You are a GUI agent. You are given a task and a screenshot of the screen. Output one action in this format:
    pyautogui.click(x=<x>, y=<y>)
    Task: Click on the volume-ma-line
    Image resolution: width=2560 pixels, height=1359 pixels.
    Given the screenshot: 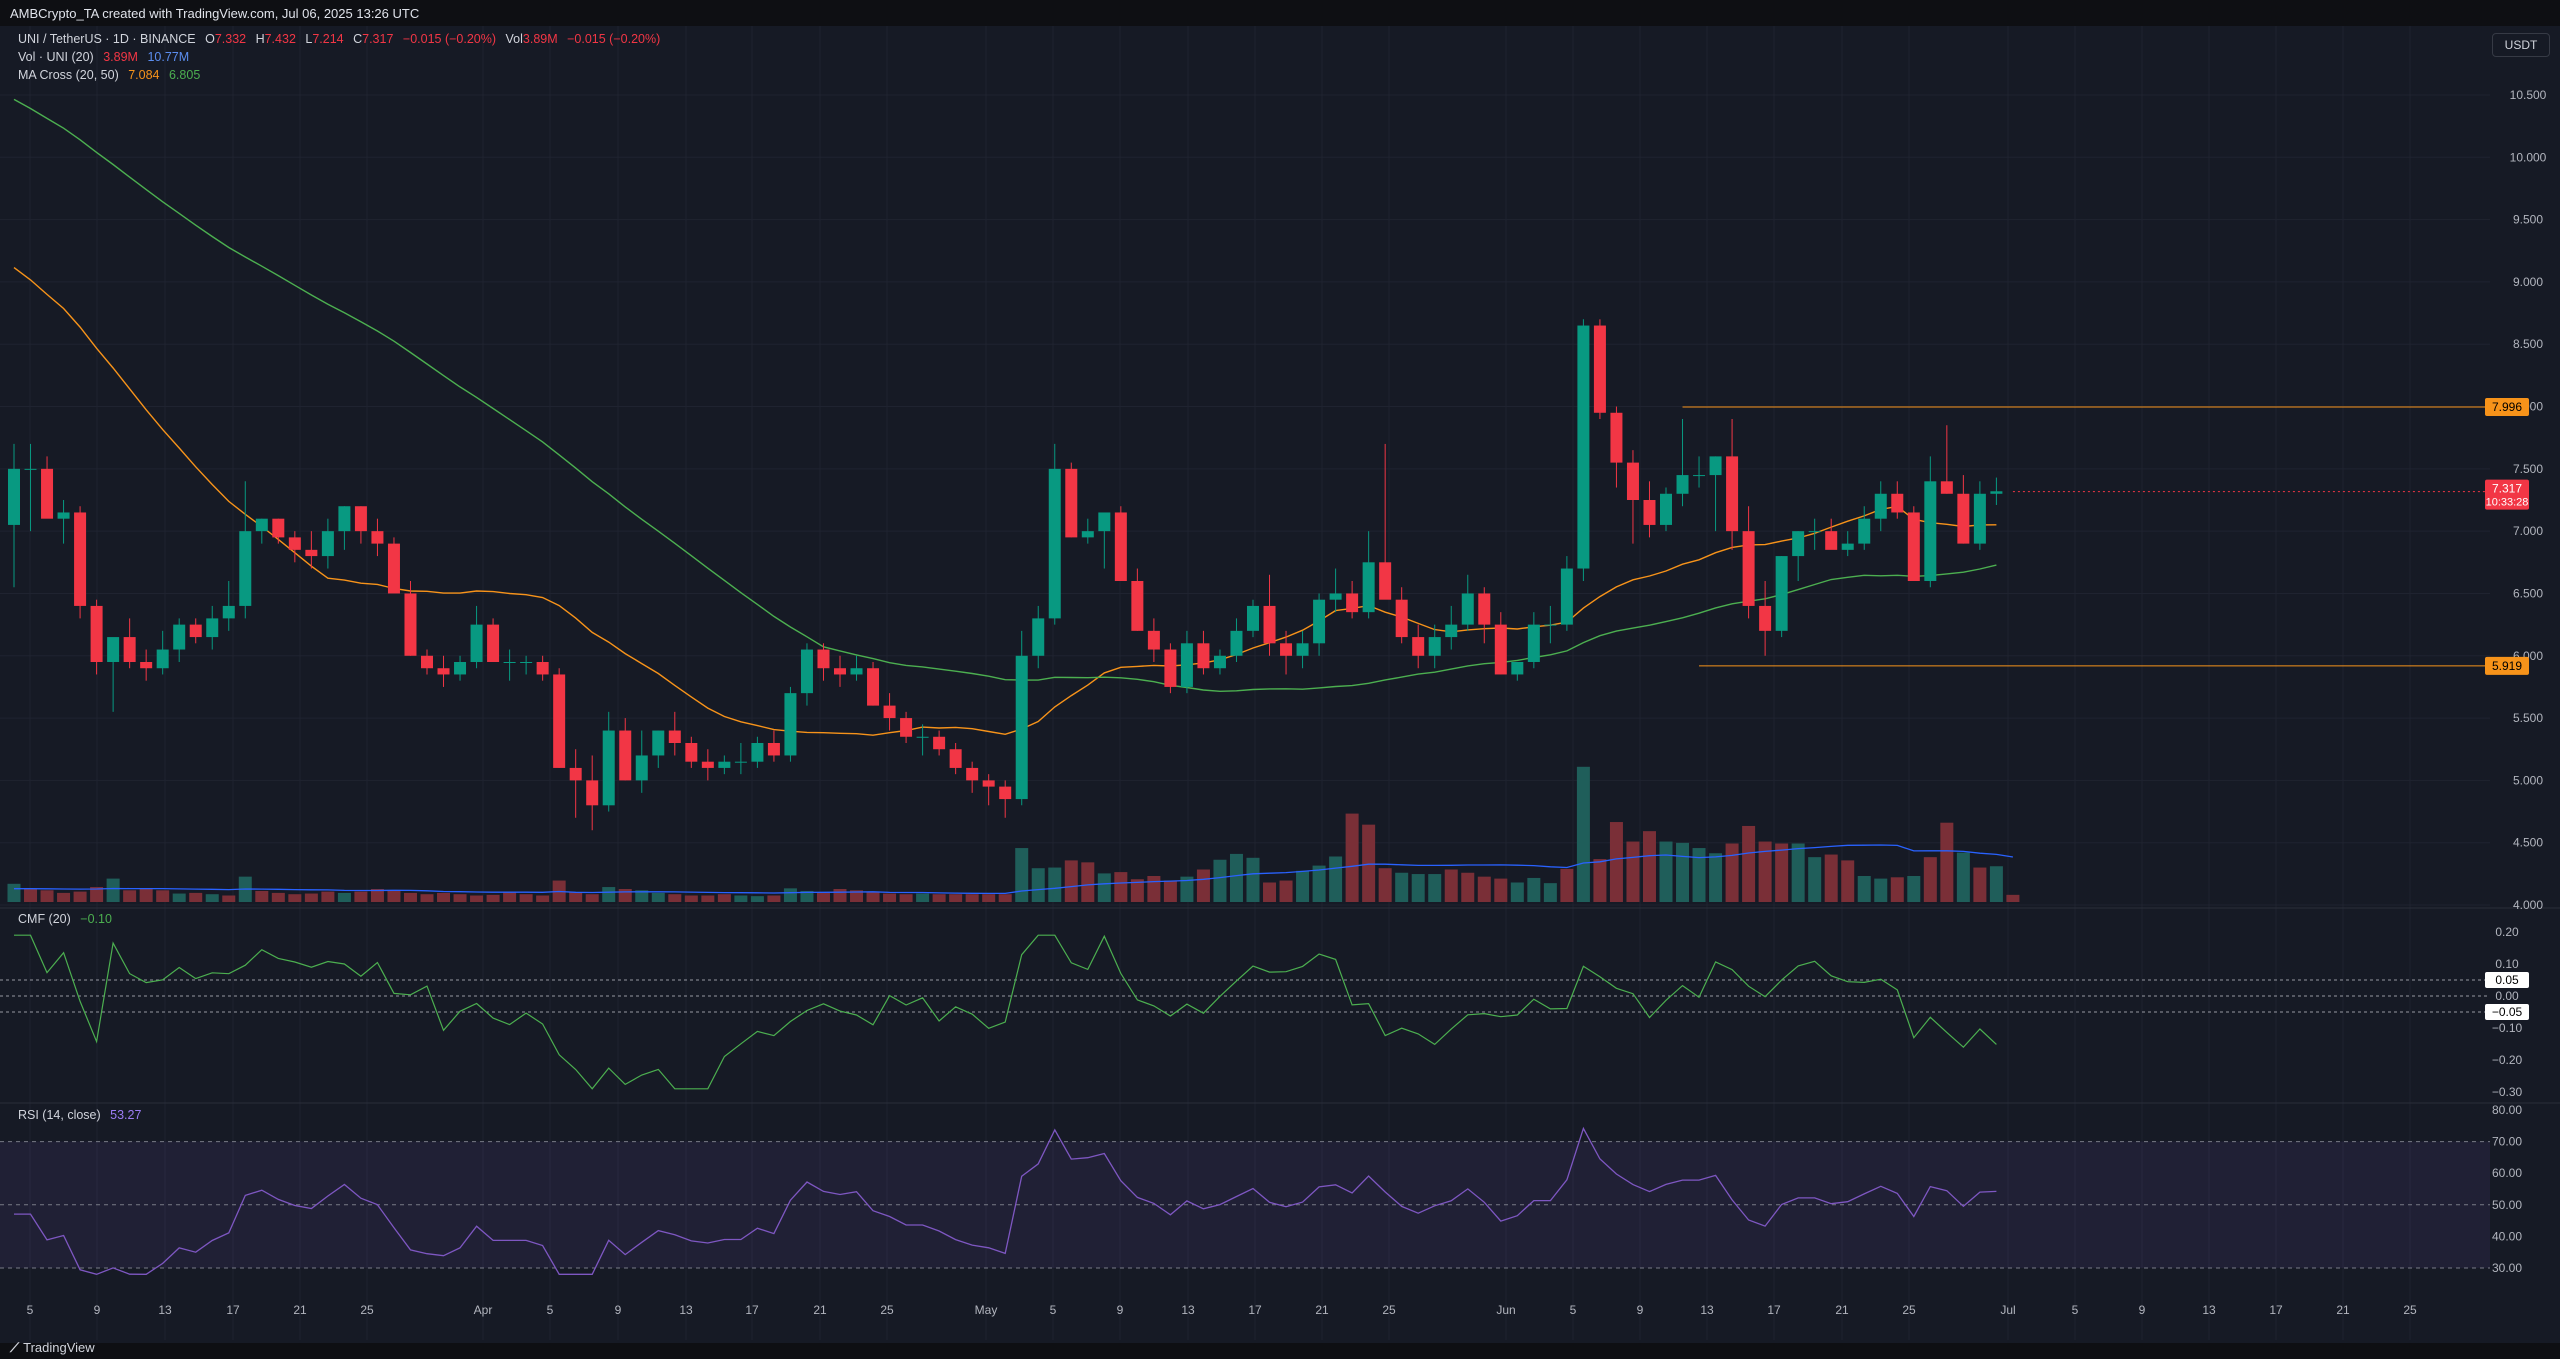 What is the action you would take?
    pyautogui.click(x=1014, y=869)
    